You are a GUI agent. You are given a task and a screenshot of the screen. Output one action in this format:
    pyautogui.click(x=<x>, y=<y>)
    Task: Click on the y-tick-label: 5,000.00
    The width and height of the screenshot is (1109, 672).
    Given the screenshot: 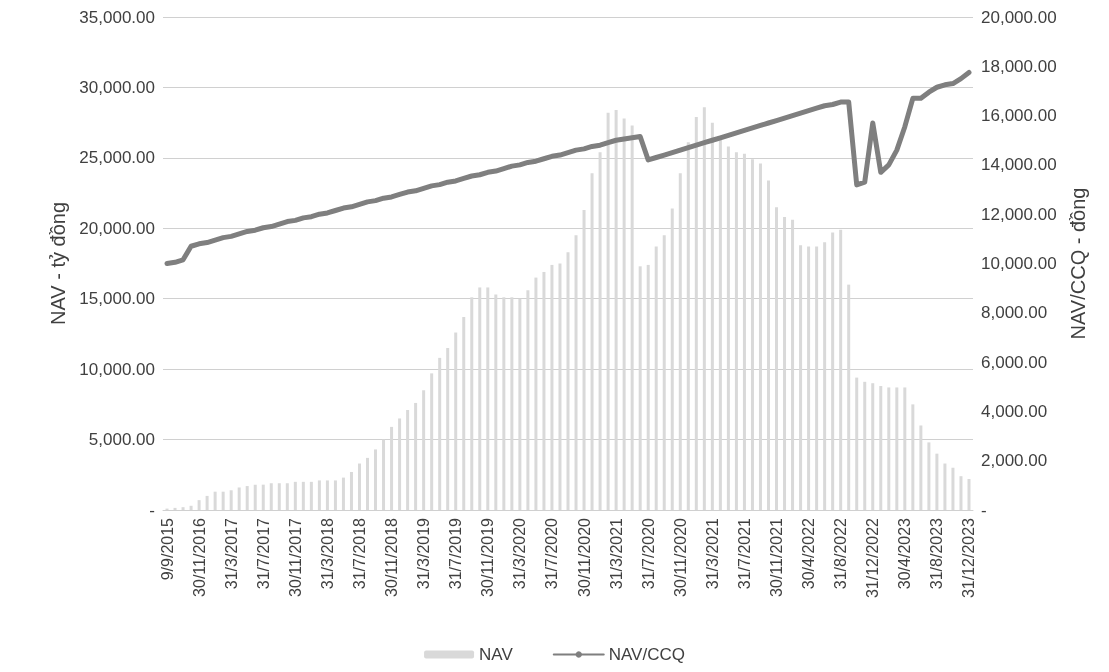 What is the action you would take?
    pyautogui.click(x=121, y=440)
    